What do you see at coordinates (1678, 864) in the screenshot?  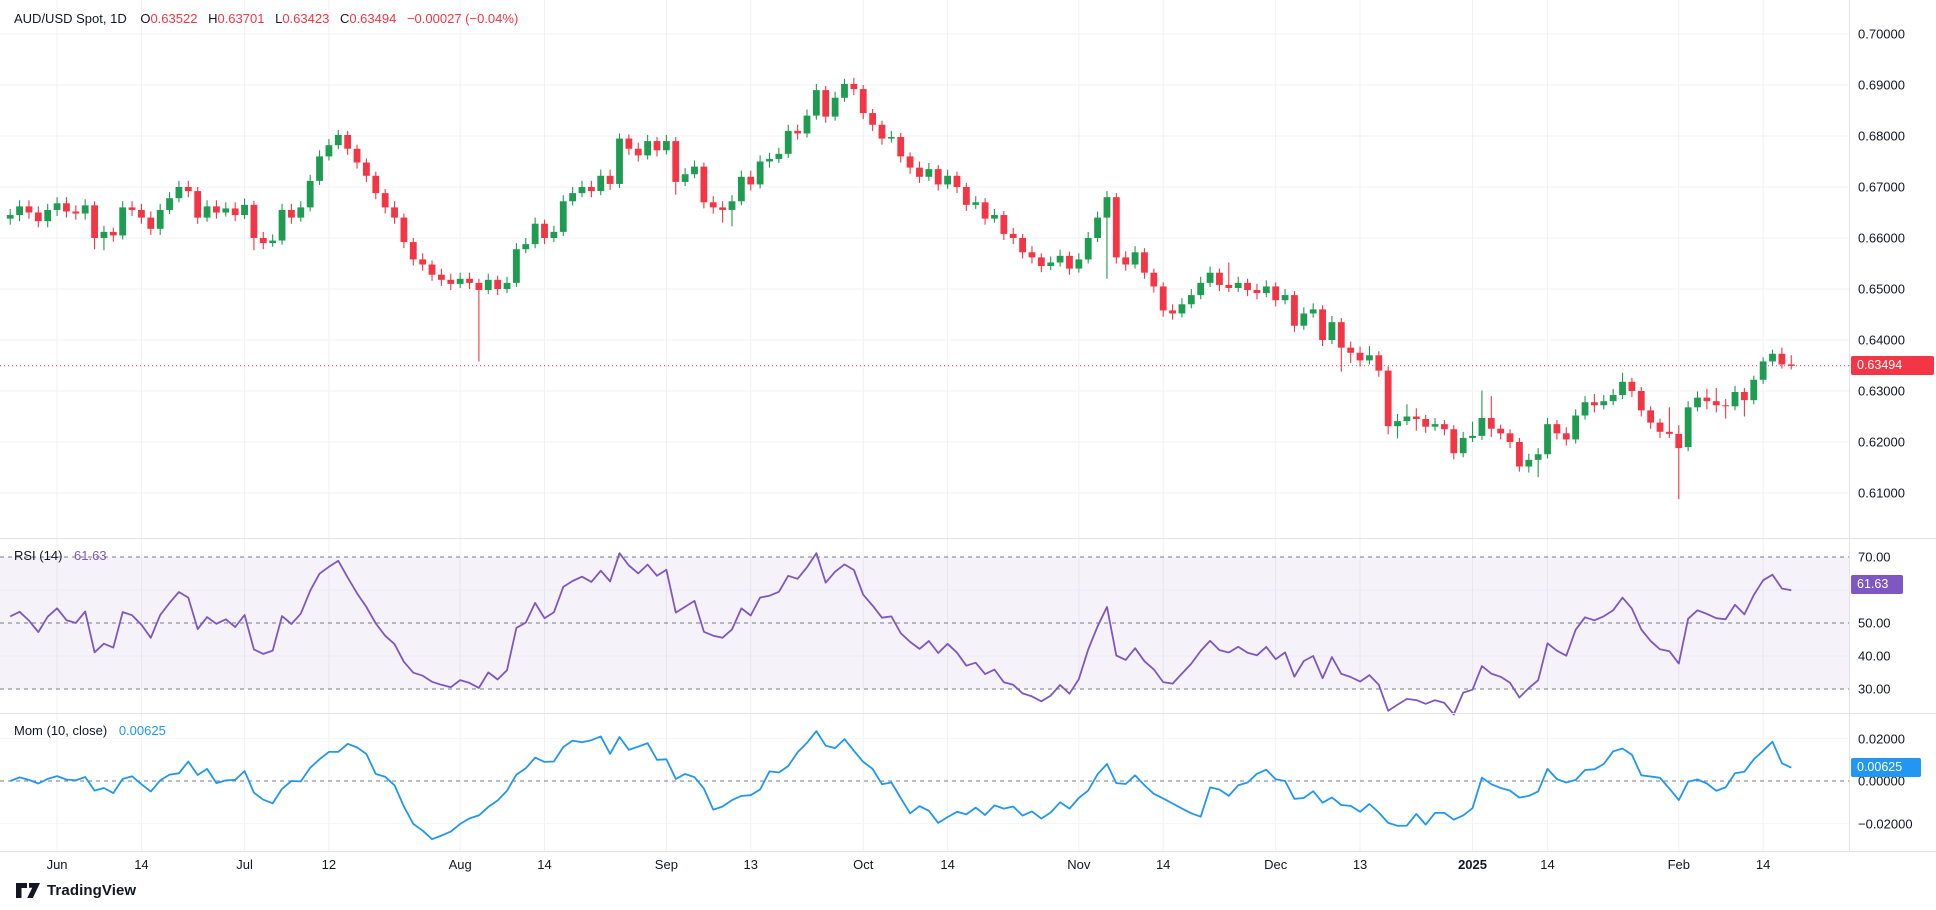 I see `time-axis-label: Feb` at bounding box center [1678, 864].